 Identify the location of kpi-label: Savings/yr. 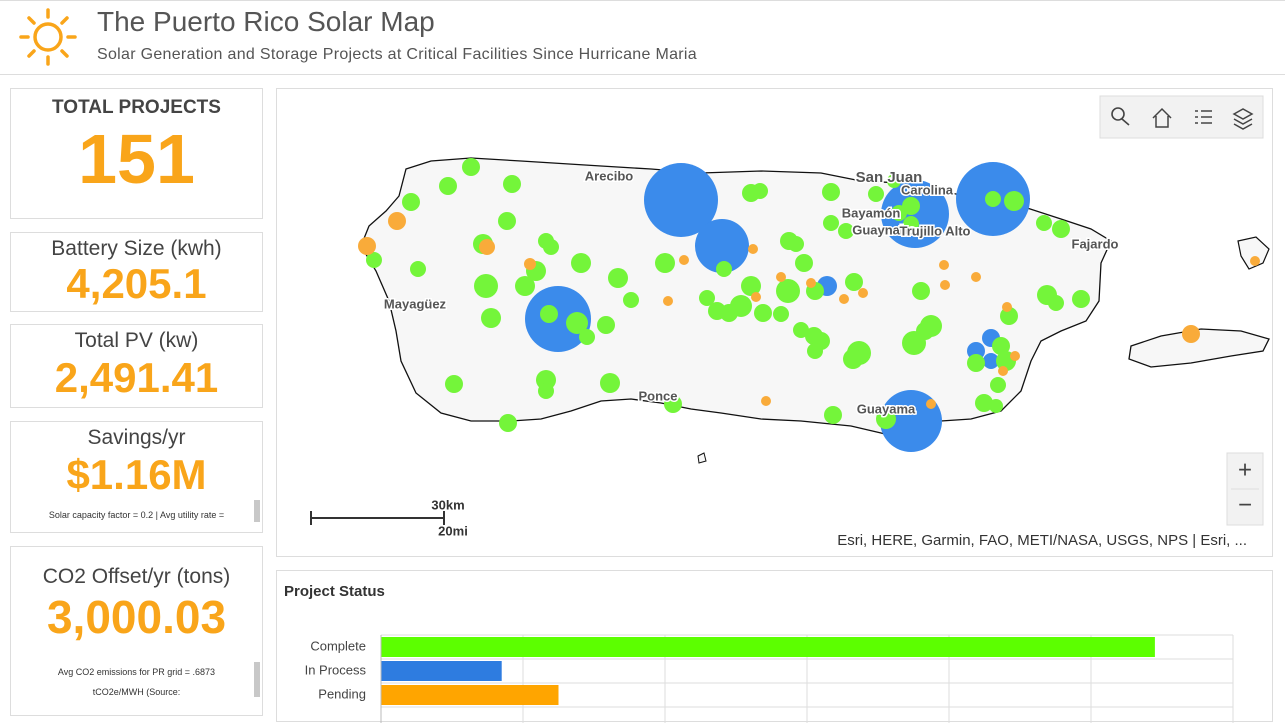
(136, 437).